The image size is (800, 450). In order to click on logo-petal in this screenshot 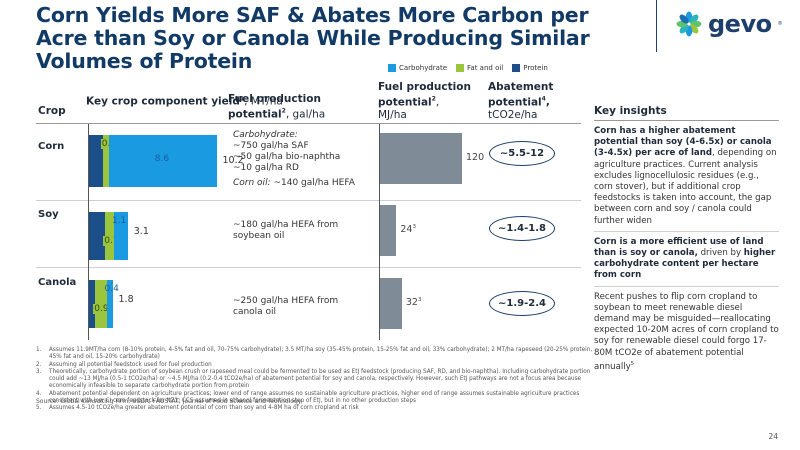, I will do `click(684, 19)`.